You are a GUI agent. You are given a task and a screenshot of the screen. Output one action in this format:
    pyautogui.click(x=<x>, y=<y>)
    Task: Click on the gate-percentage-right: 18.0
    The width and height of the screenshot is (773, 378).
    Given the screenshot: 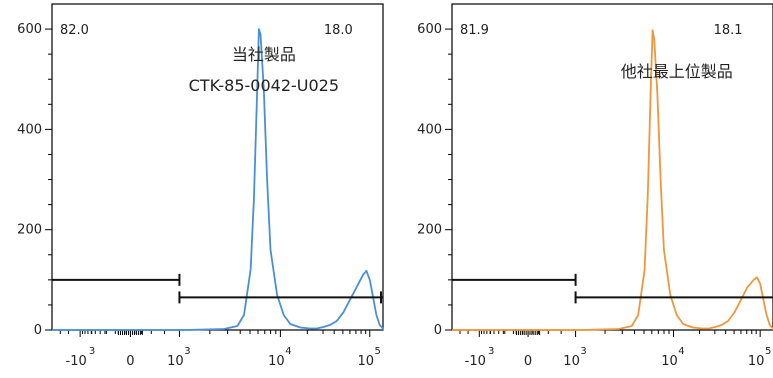 What is the action you would take?
    pyautogui.click(x=338, y=30)
    